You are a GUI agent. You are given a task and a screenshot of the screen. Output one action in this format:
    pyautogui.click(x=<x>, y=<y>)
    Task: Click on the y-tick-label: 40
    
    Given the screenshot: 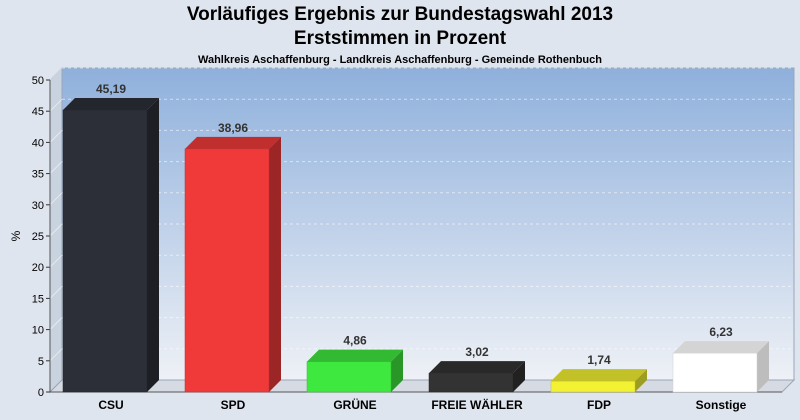 What is the action you would take?
    pyautogui.click(x=38, y=143)
    